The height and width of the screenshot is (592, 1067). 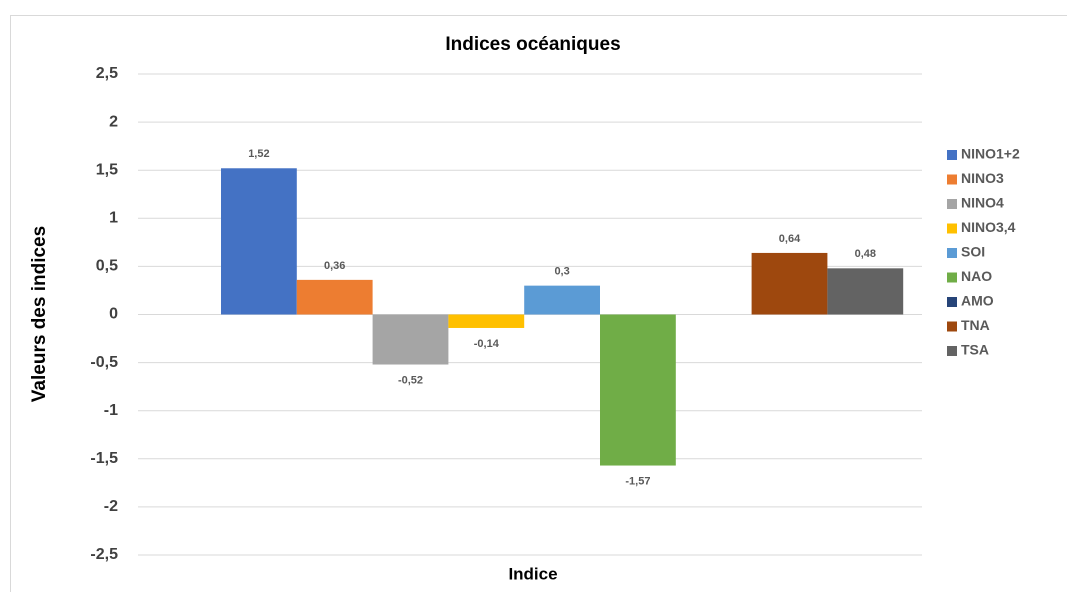 What do you see at coordinates (487, 344) in the screenshot?
I see `data-label: -0,14` at bounding box center [487, 344].